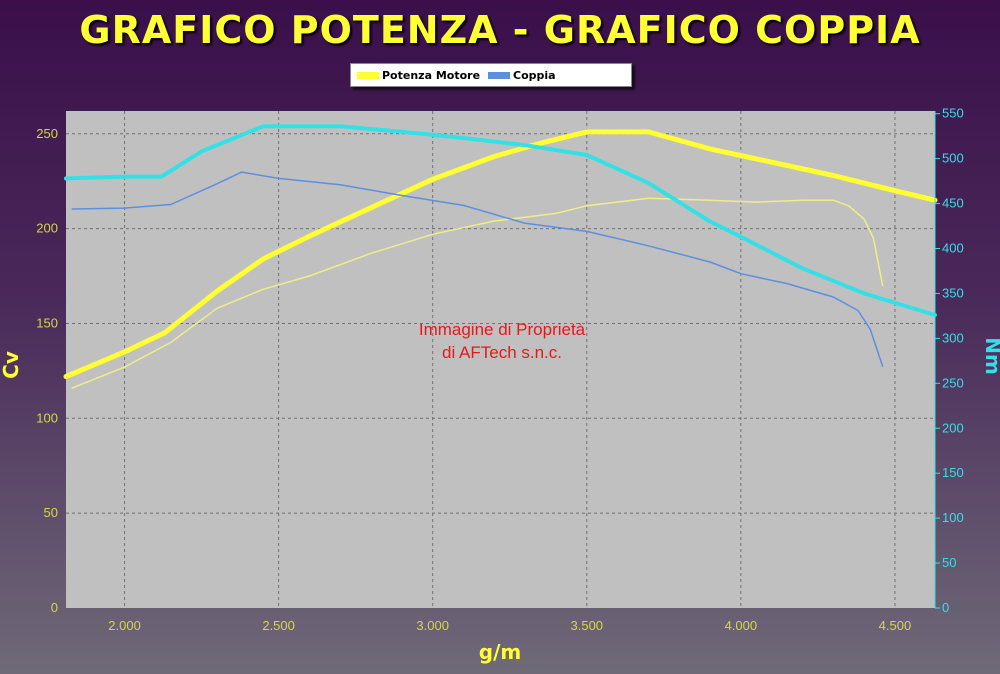  What do you see at coordinates (11, 365) in the screenshot?
I see `y-axis-title-left: Cv` at bounding box center [11, 365].